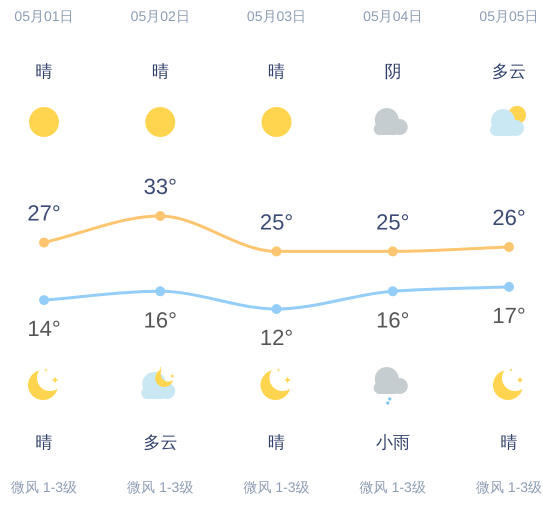 Image resolution: width=543 pixels, height=513 pixels. What do you see at coordinates (509, 315) in the screenshot?
I see `value-label: 17°` at bounding box center [509, 315].